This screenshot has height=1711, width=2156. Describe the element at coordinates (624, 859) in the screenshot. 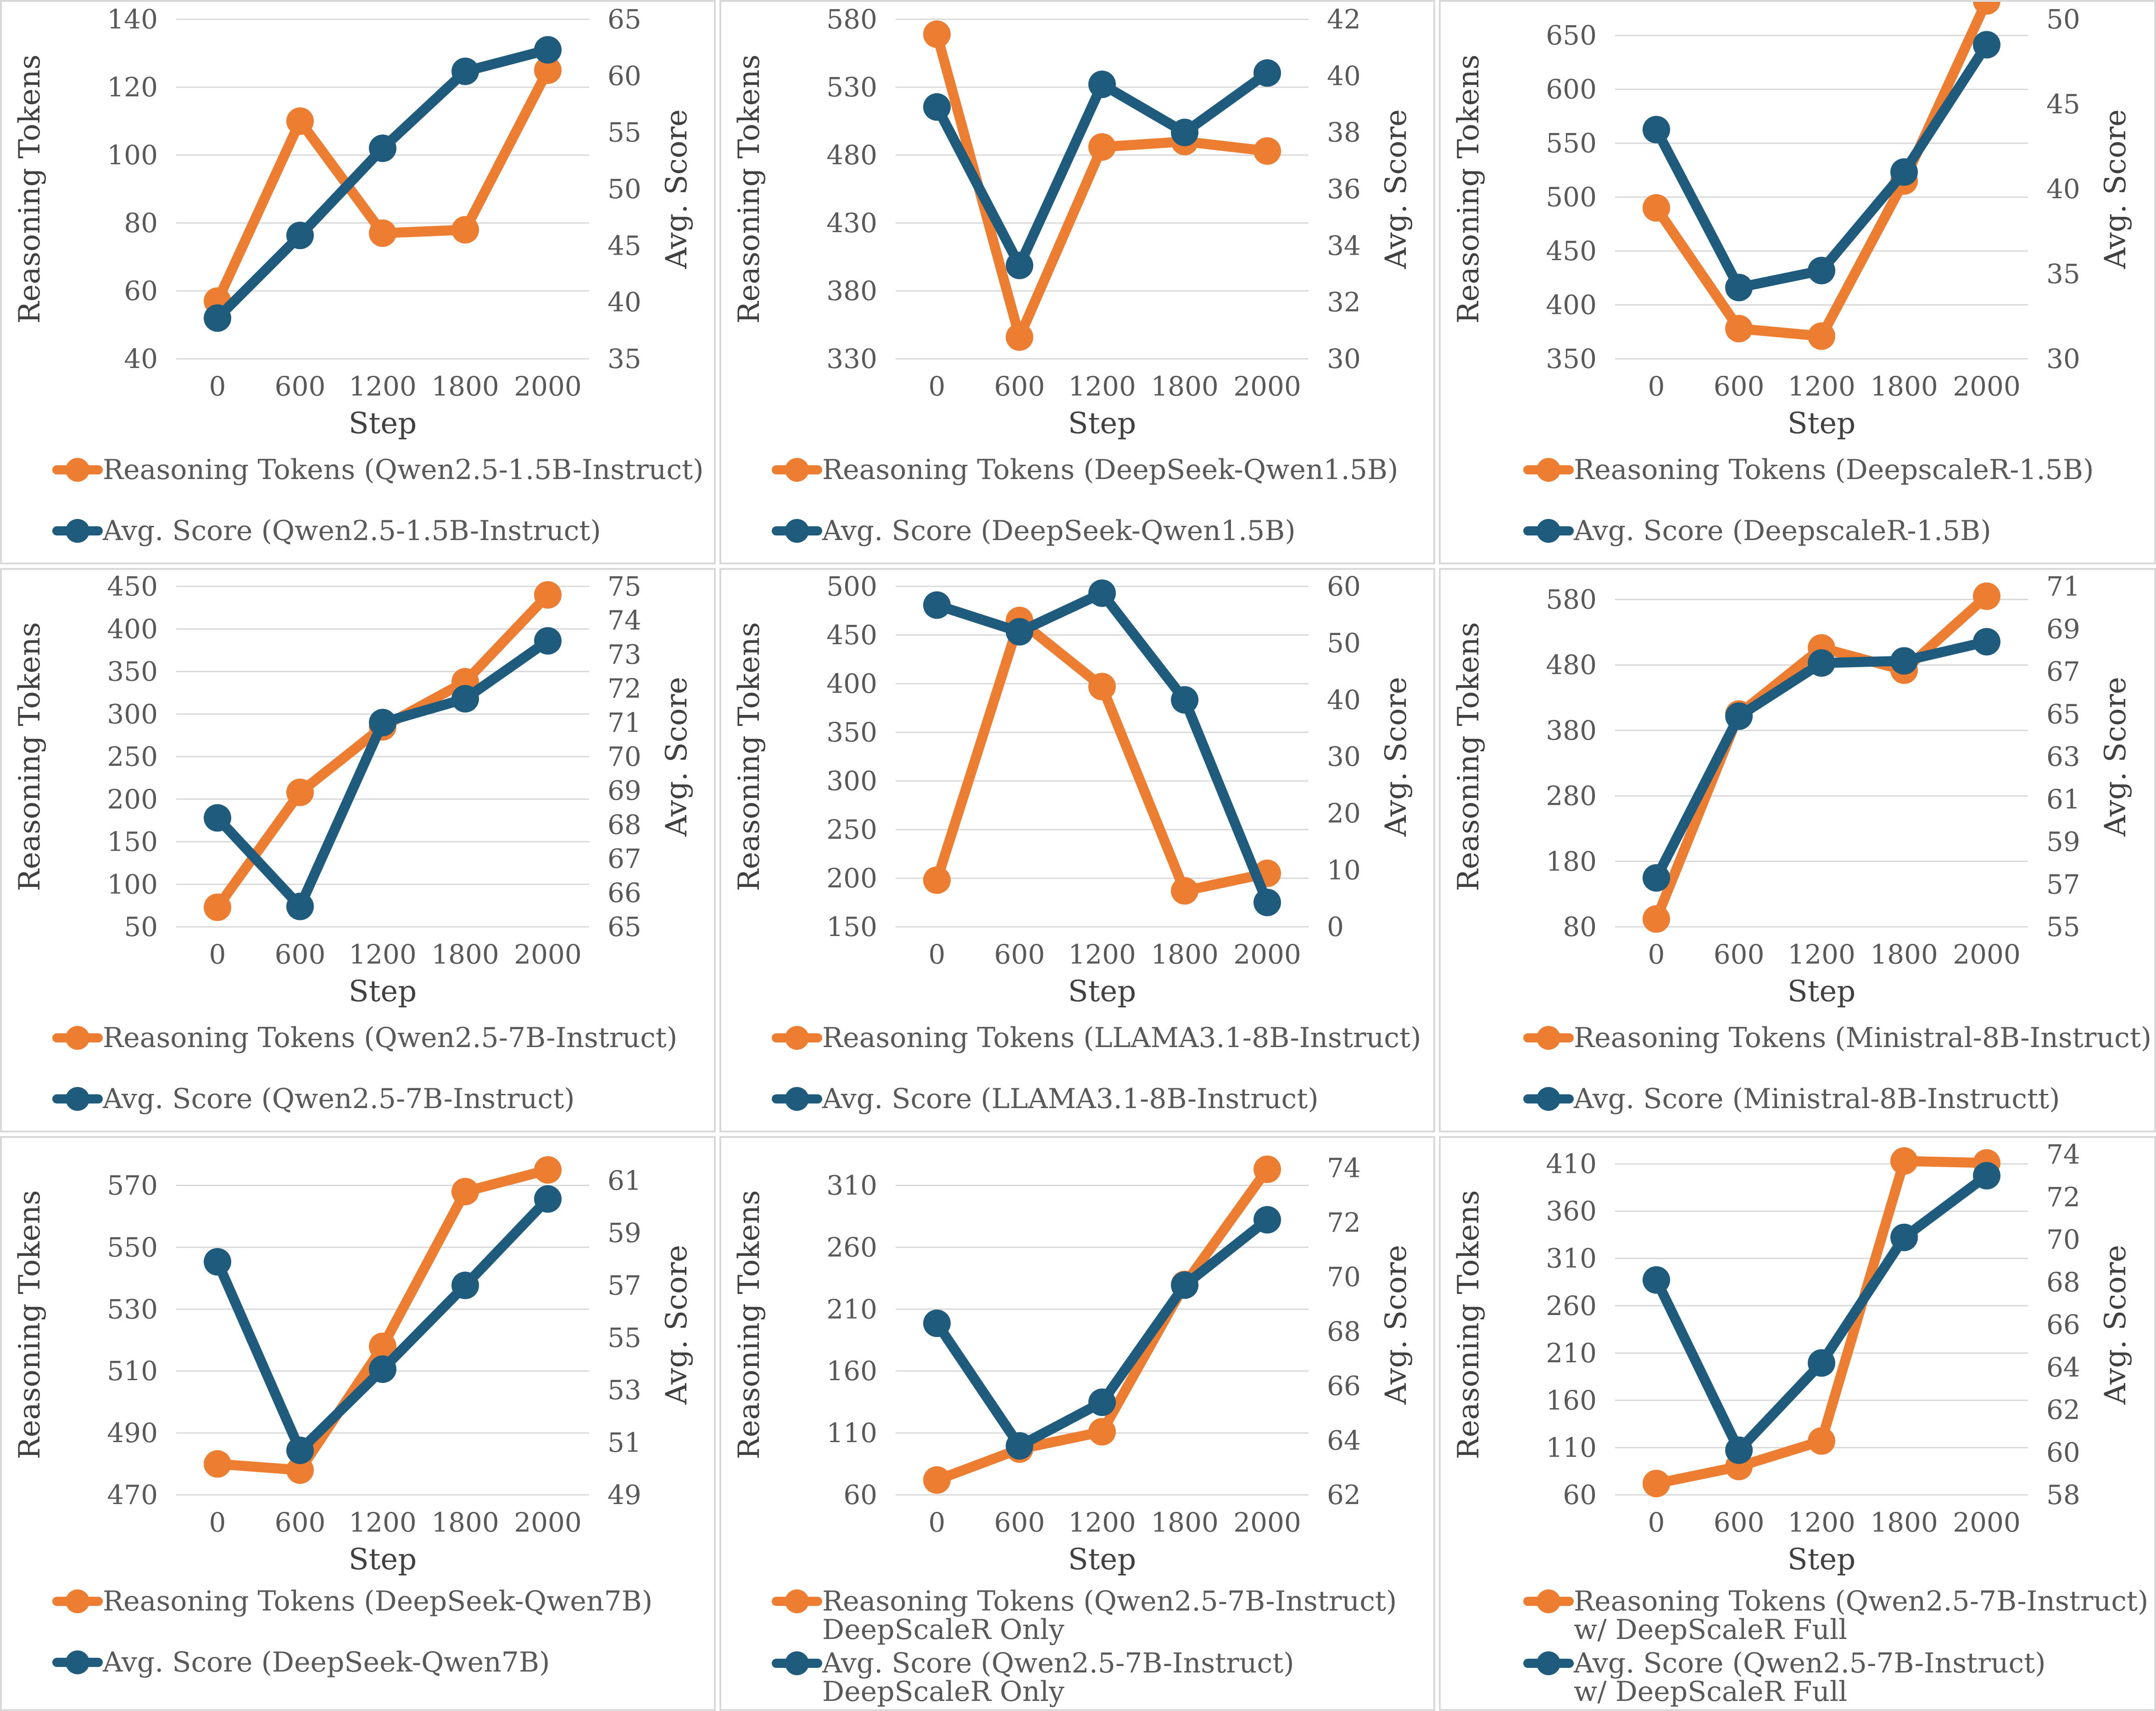

I see `right-axis-tick-label: 67` at that location.